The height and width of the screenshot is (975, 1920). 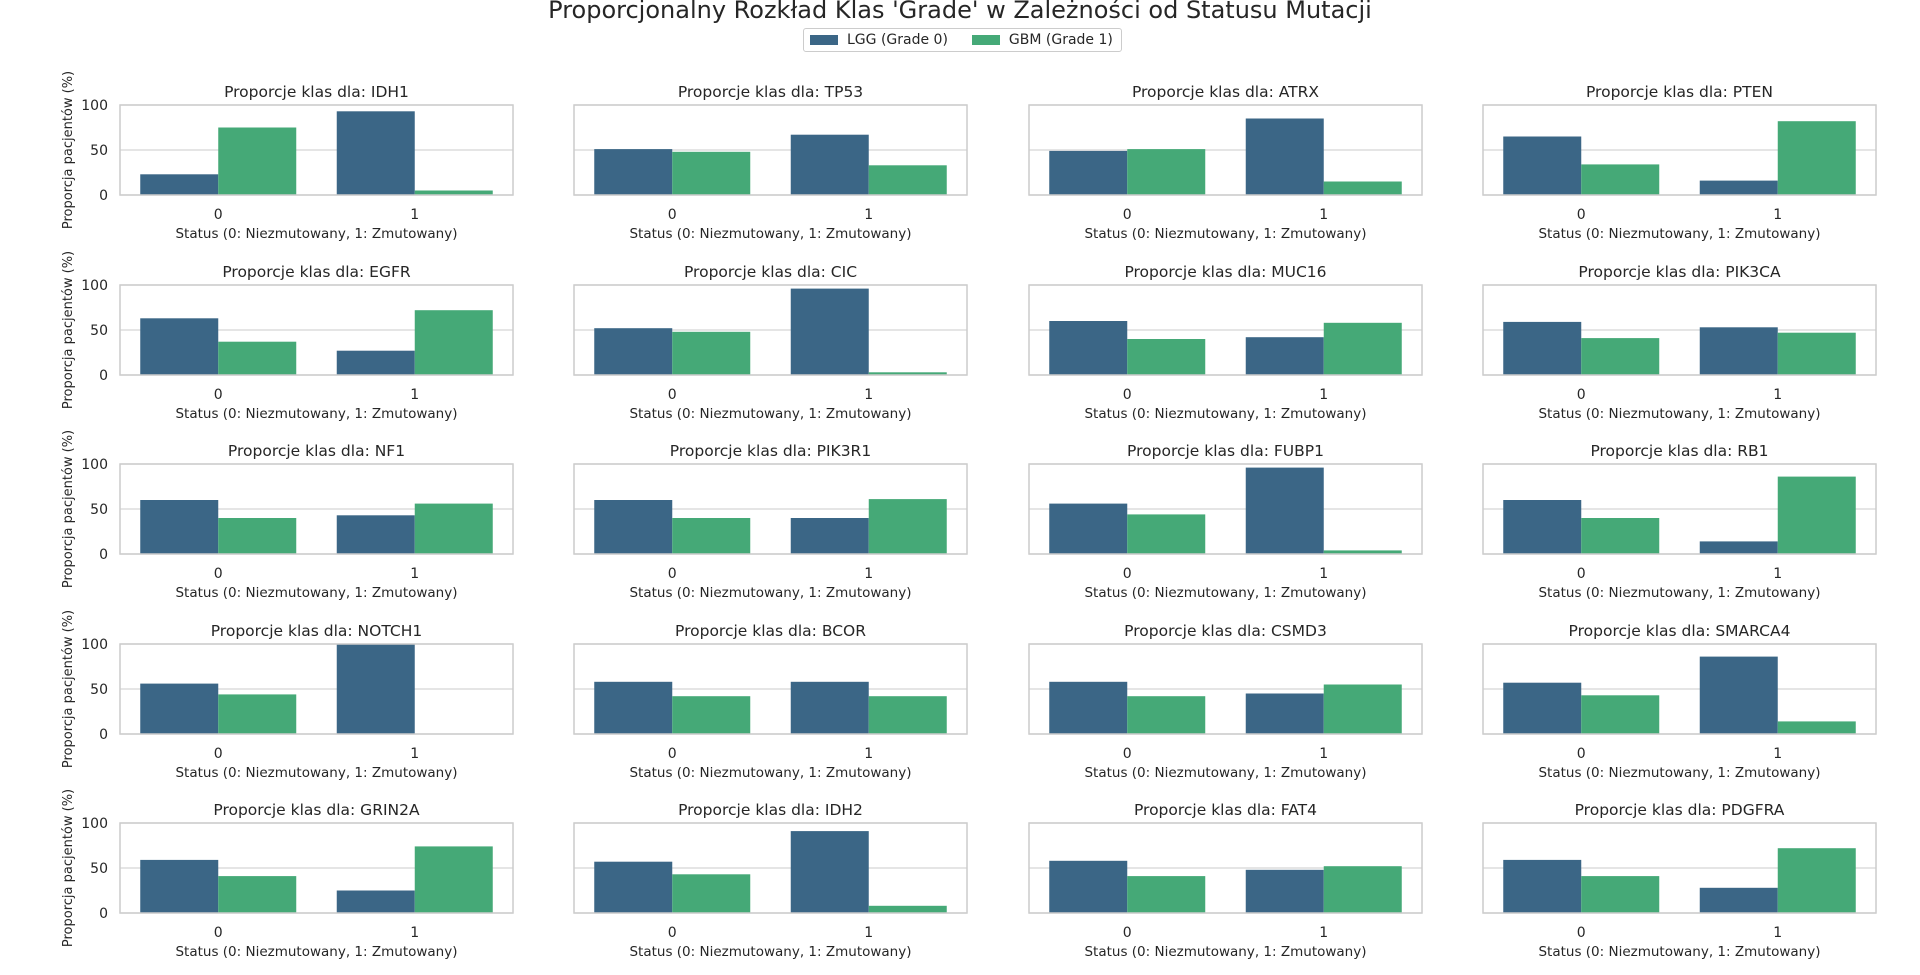 What do you see at coordinates (316, 92) in the screenshot?
I see `subplot-title: Proporcje klas dla: IDH1` at bounding box center [316, 92].